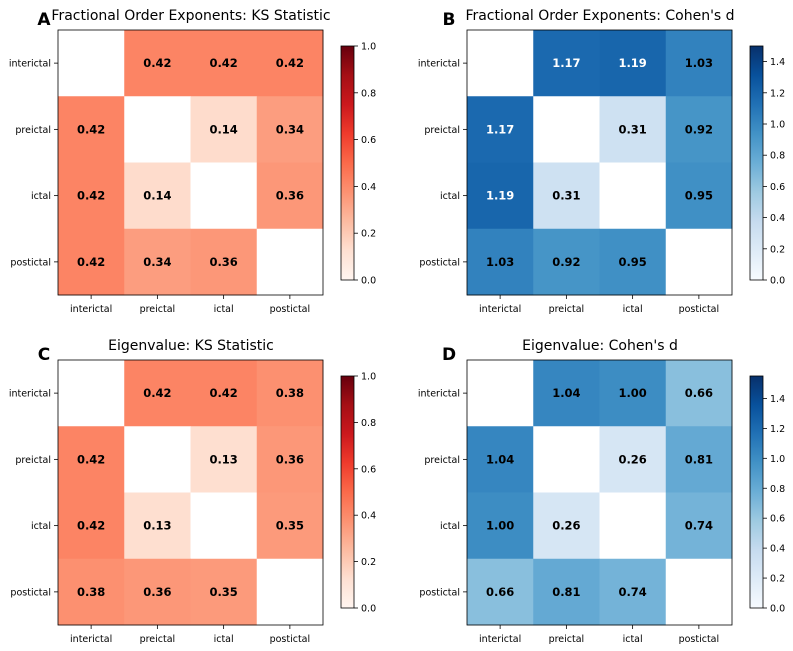 Image resolution: width=793 pixels, height=651 pixels. I want to click on cell-value-label: 0.38, so click(290, 393).